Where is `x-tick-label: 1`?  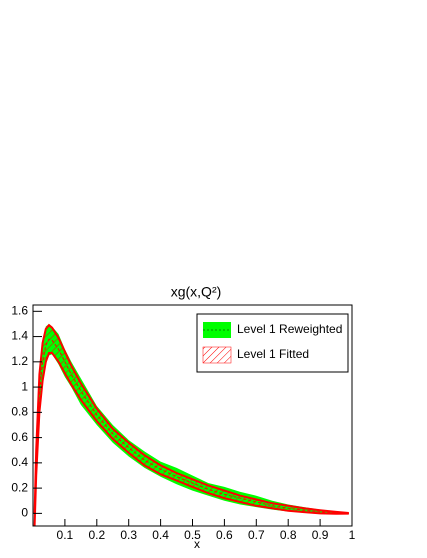 x-tick-label: 1 is located at coordinates (352, 535).